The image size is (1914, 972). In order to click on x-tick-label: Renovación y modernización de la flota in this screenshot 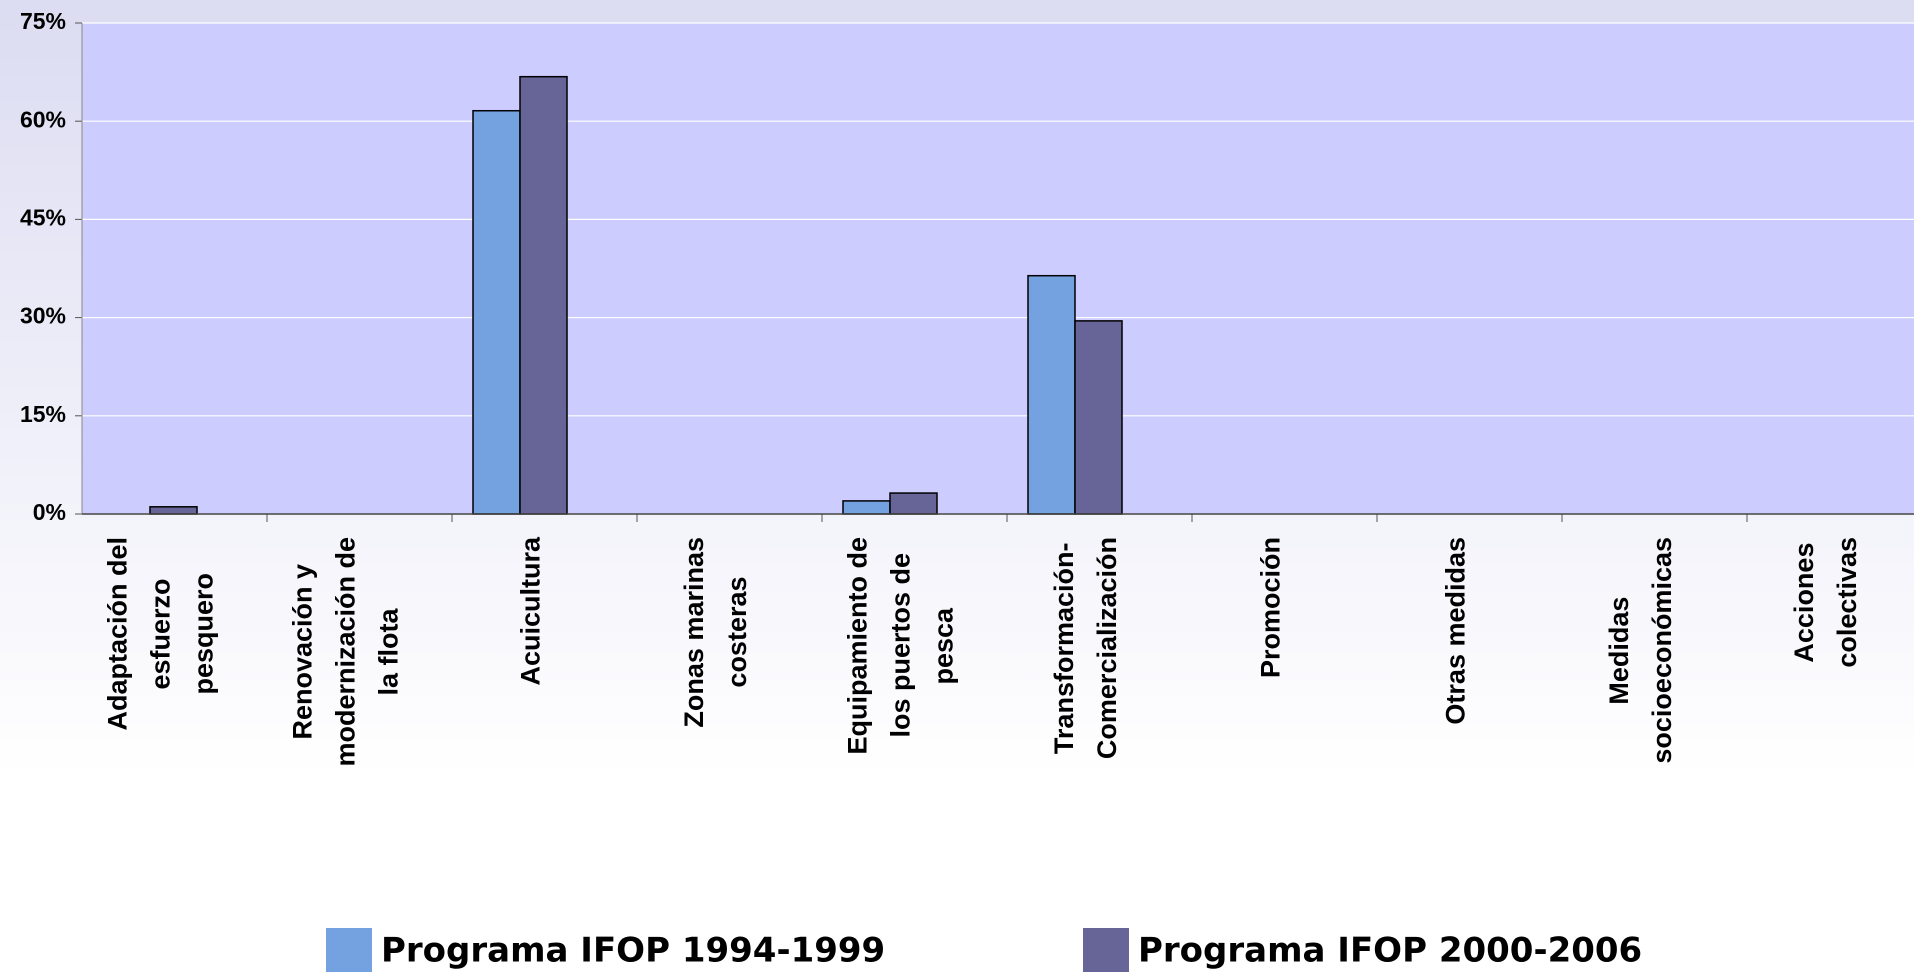, I will do `click(345, 652)`.